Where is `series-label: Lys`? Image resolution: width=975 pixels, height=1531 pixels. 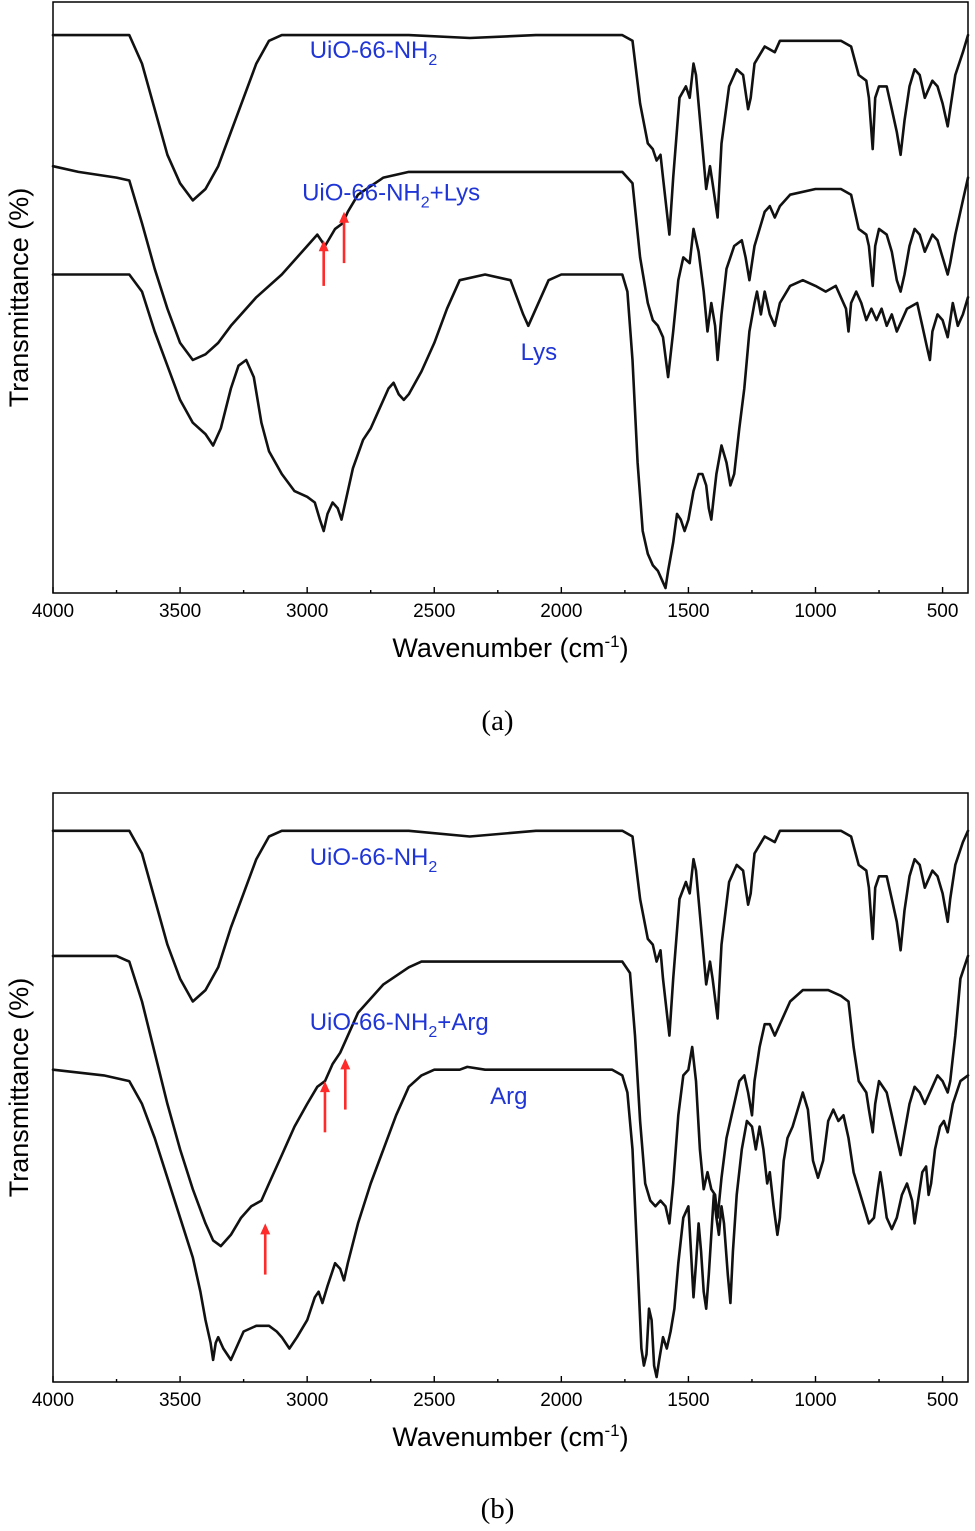 series-label: Lys is located at coordinates (539, 352).